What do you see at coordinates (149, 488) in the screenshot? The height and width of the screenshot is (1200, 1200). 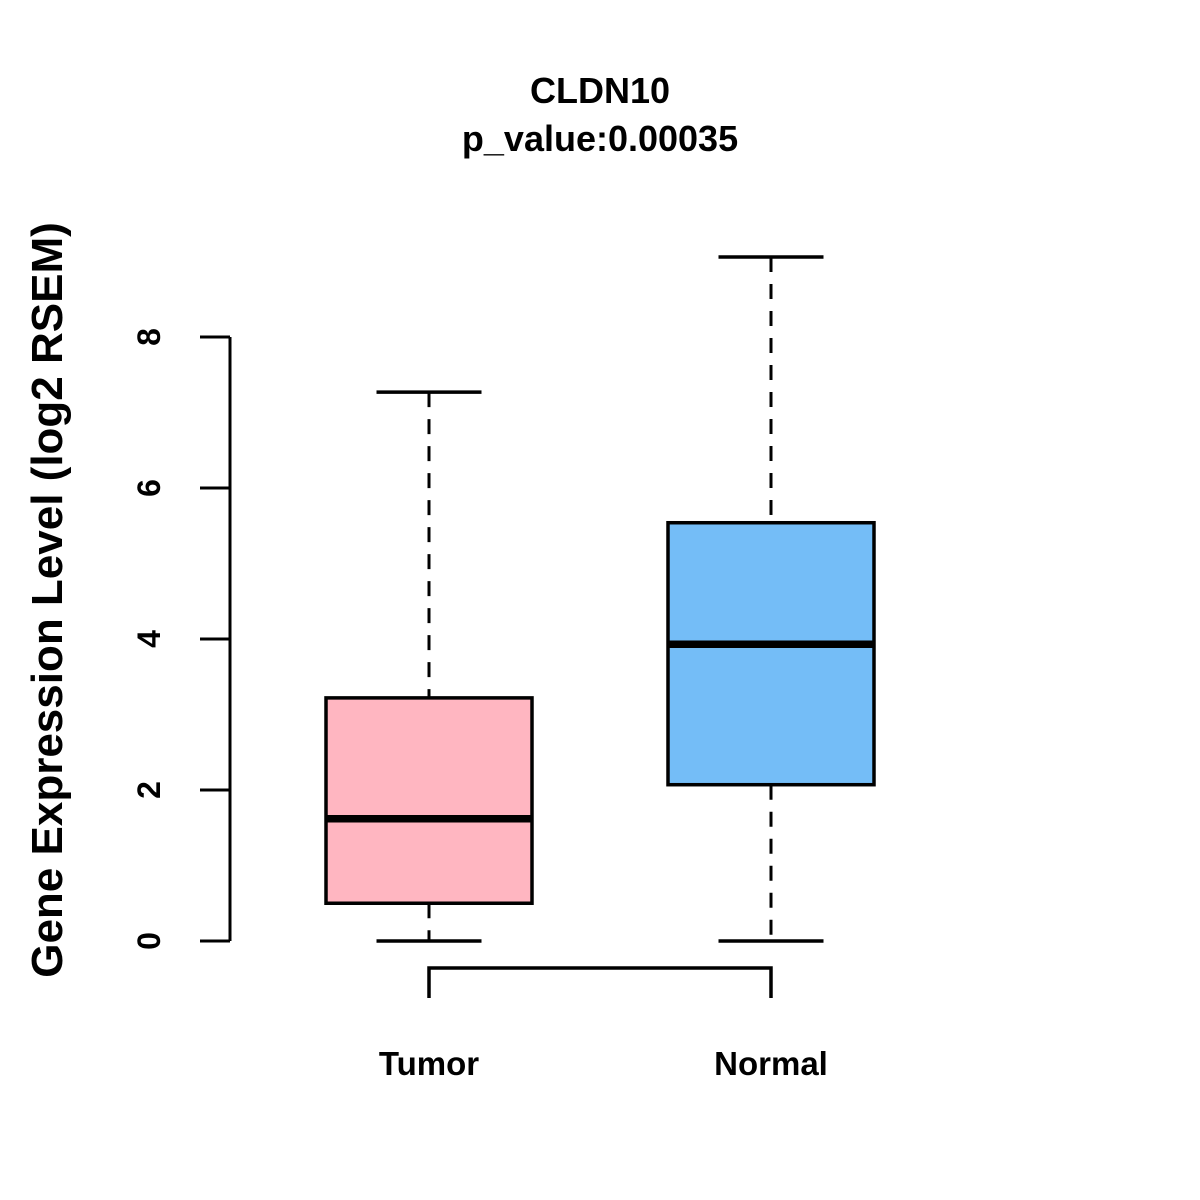 I see `y-axis-tick-label: 6` at bounding box center [149, 488].